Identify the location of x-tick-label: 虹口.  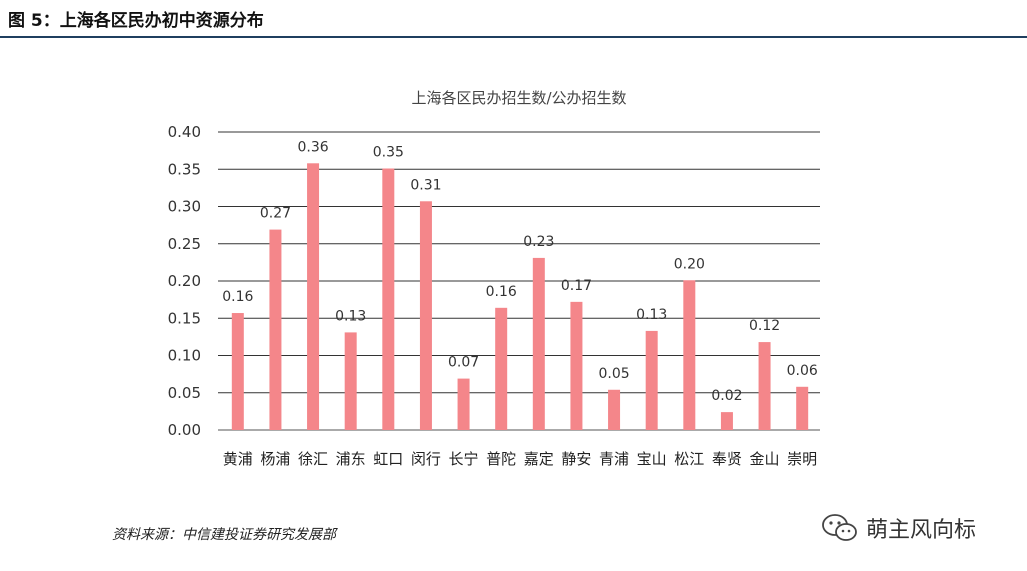
(388, 459).